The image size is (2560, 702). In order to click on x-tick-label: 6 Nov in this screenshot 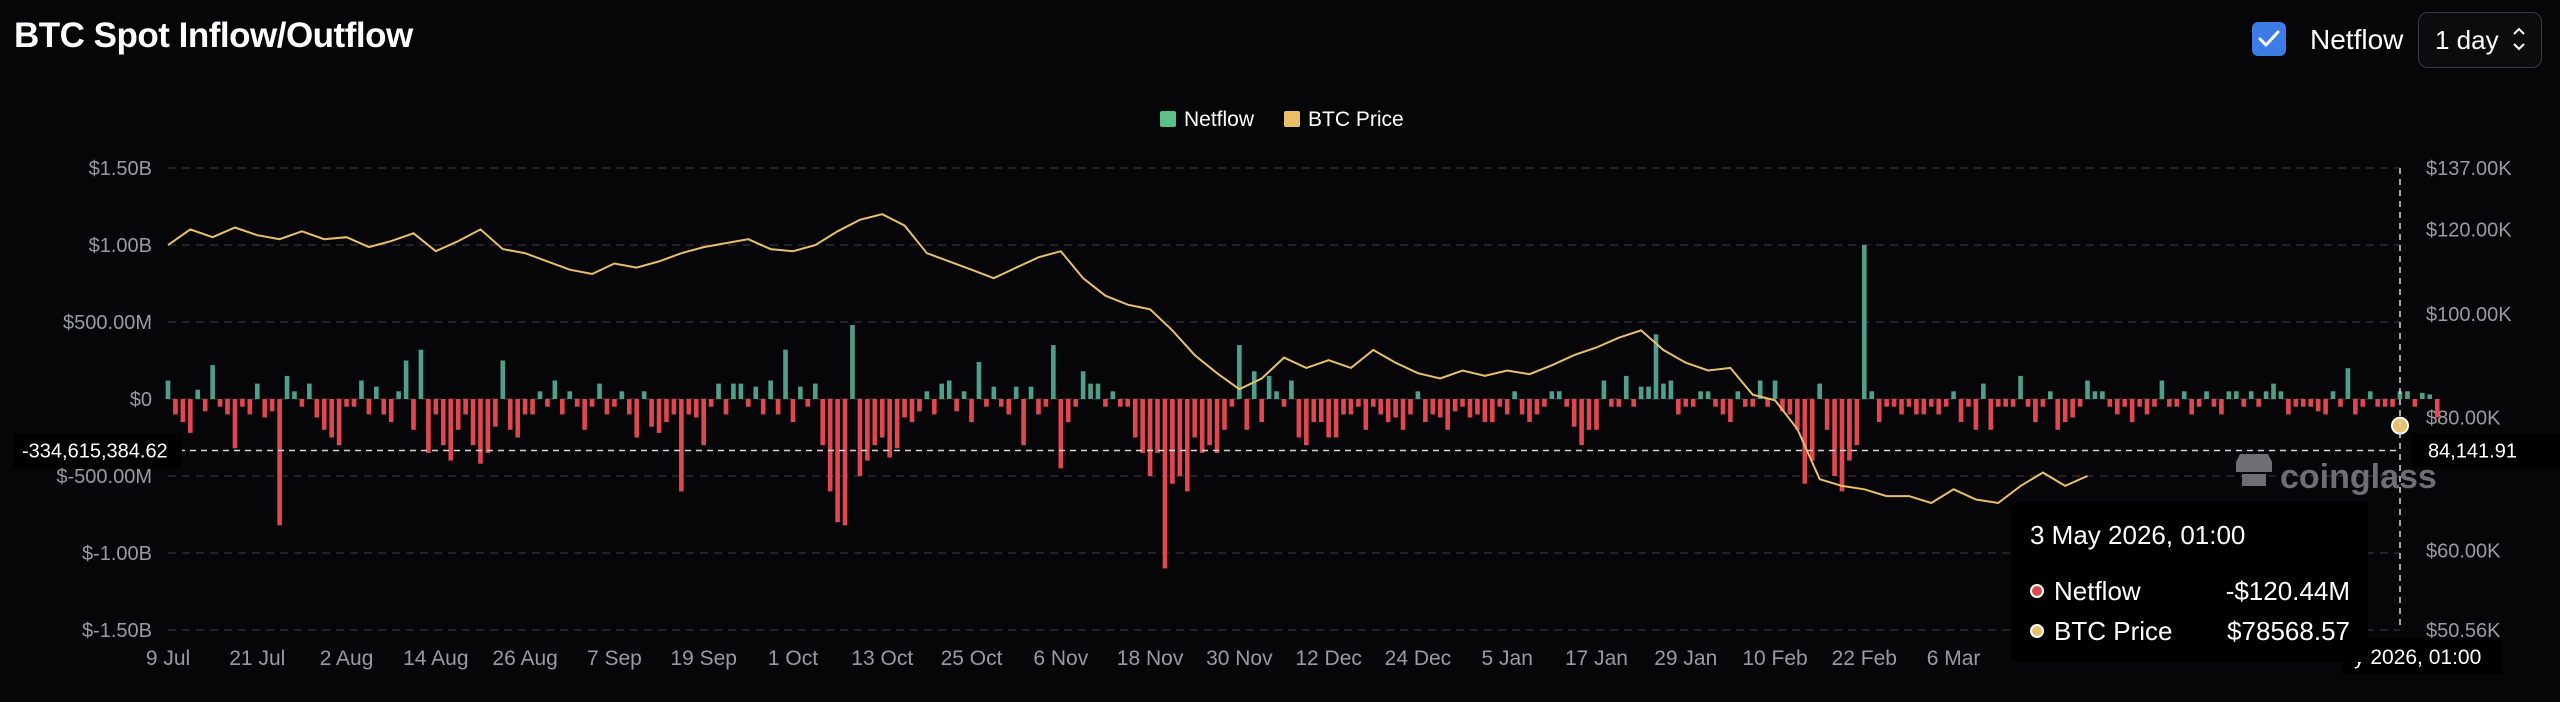, I will do `click(1060, 658)`.